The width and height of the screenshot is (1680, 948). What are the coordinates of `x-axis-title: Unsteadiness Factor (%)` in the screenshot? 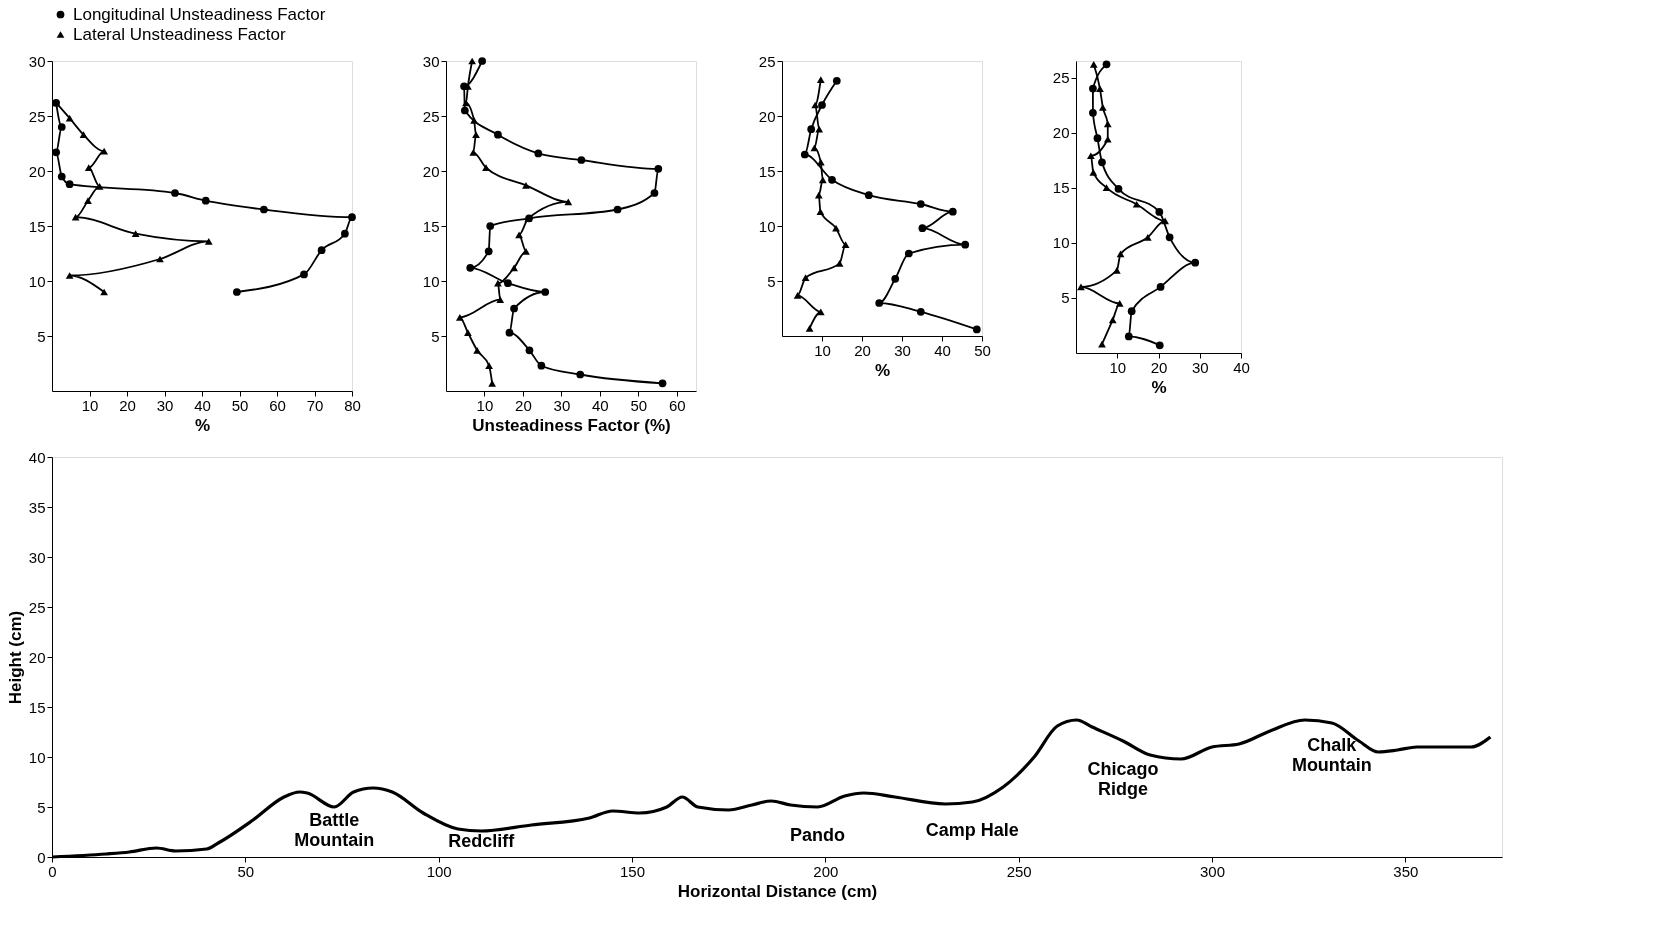 It's located at (571, 425).